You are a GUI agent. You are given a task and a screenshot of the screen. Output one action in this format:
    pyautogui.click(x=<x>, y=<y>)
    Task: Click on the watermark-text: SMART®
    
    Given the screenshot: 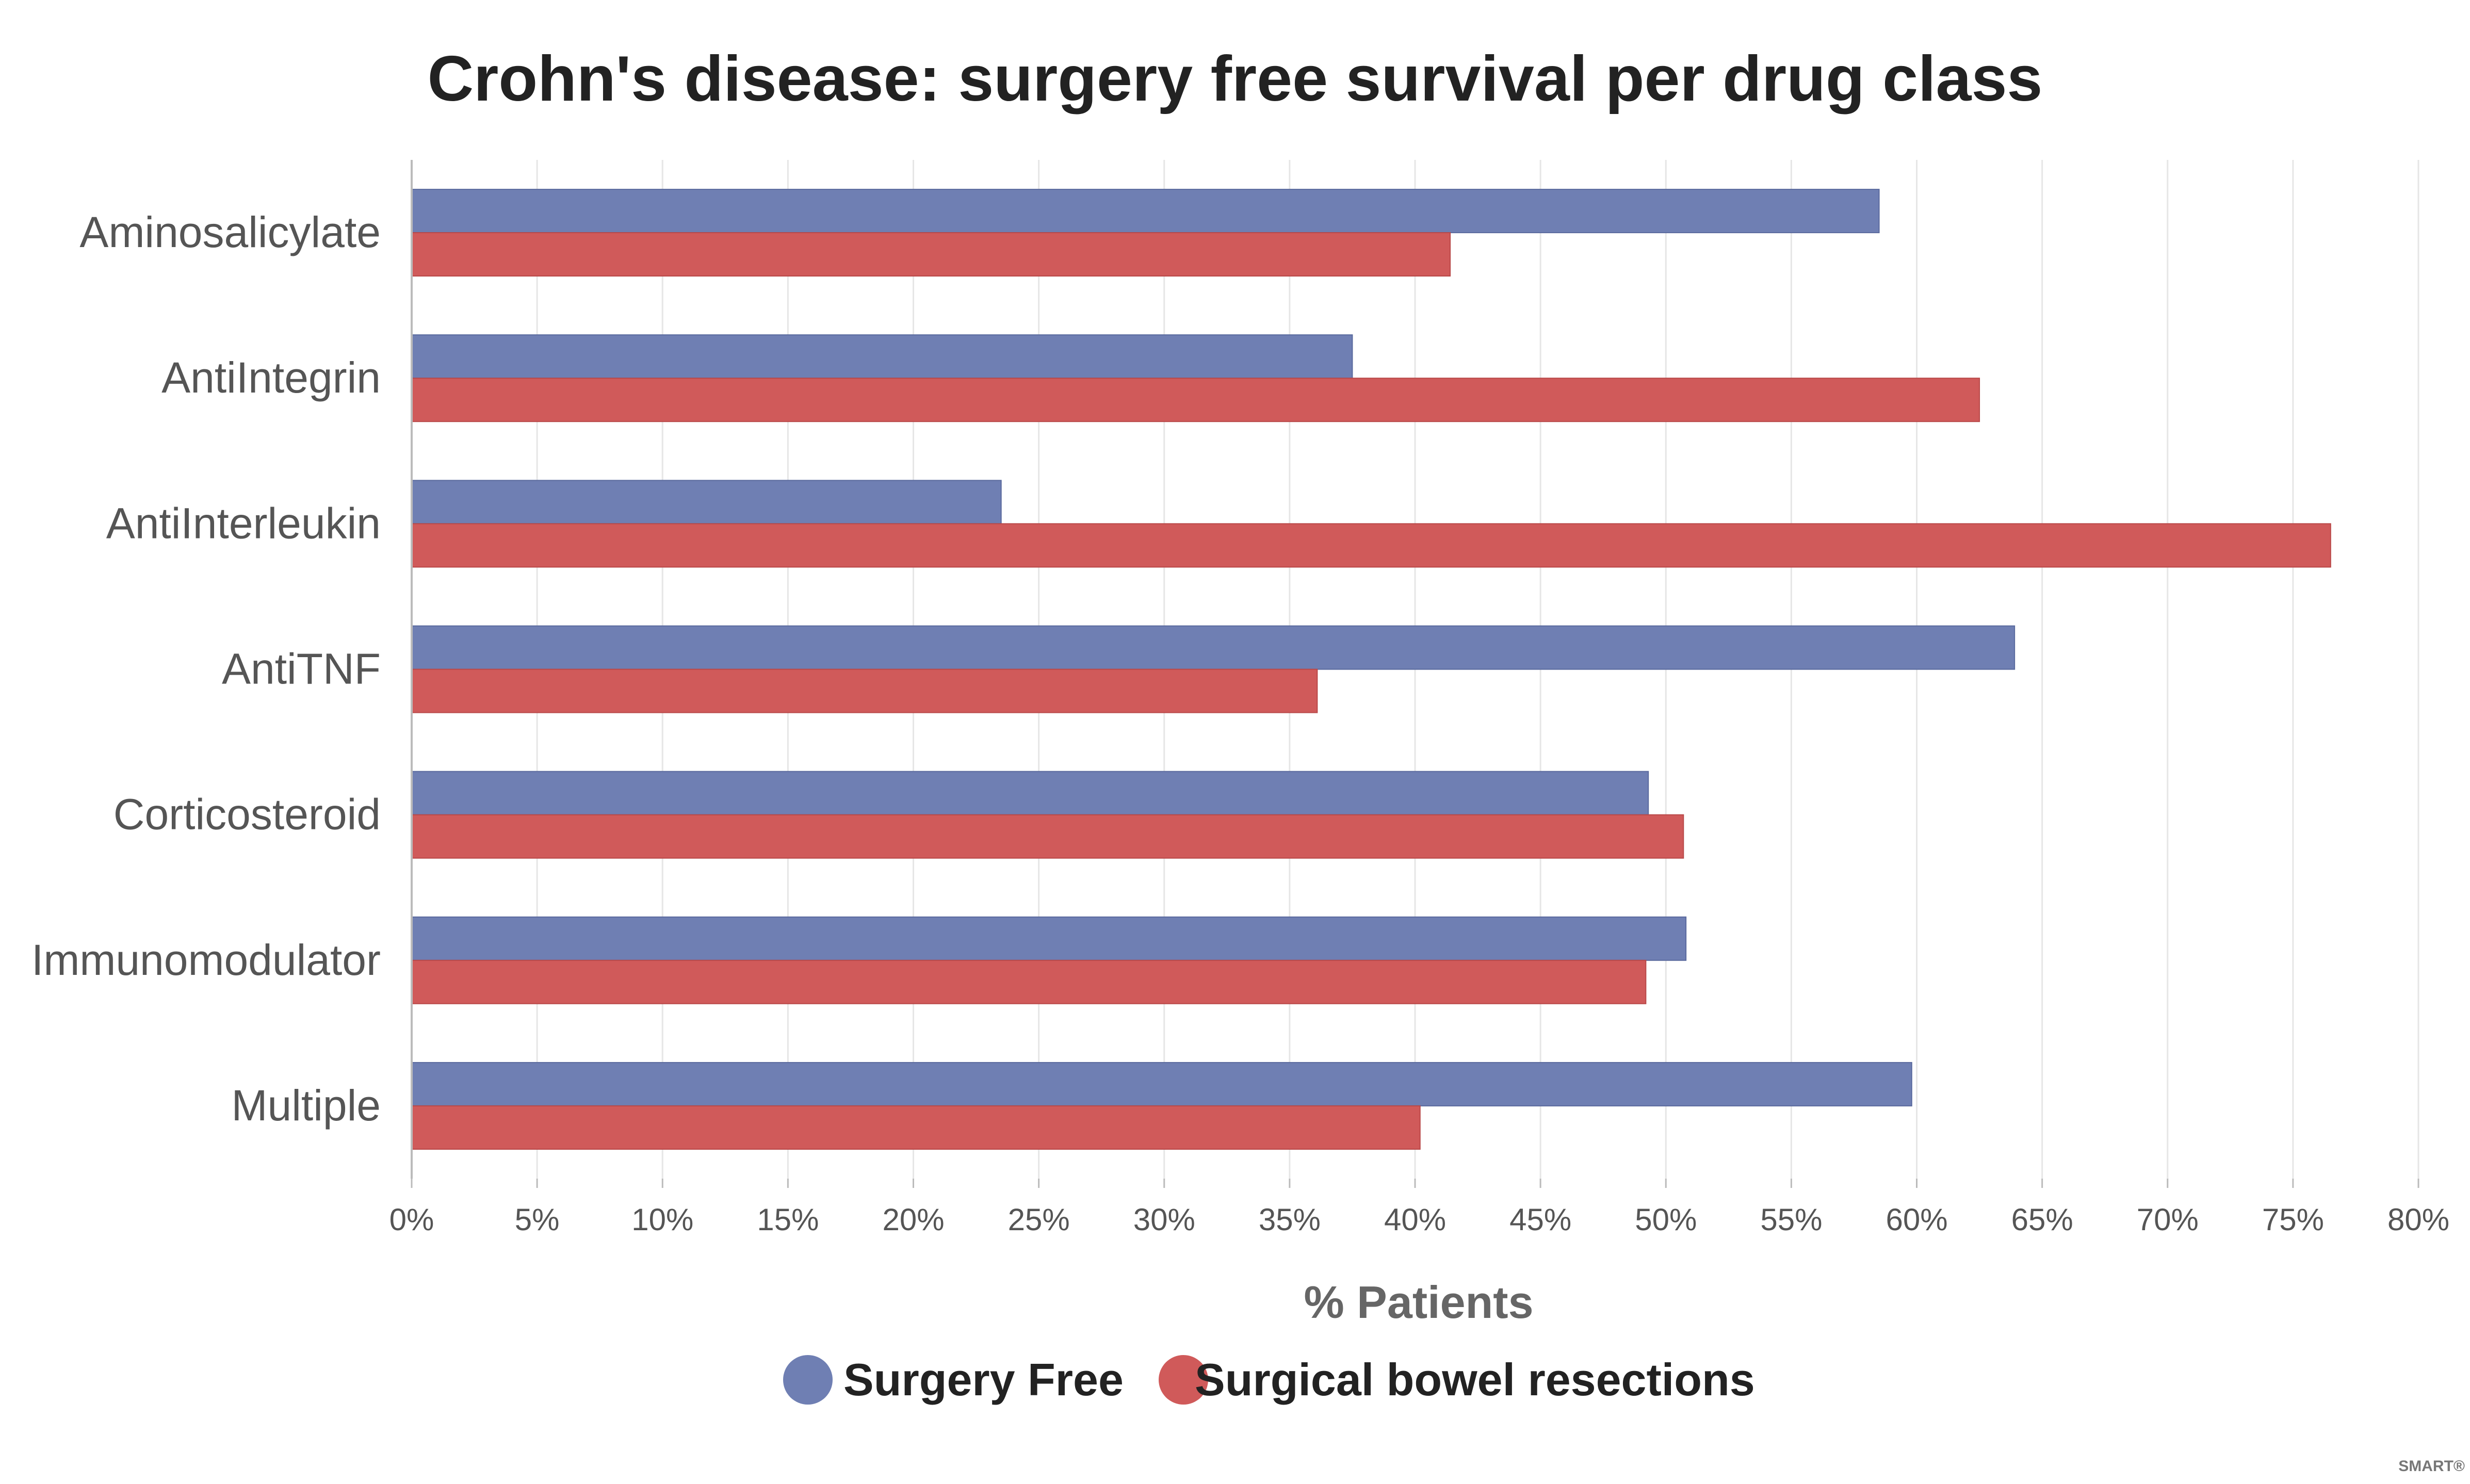 What is the action you would take?
    pyautogui.click(x=2432, y=1466)
    